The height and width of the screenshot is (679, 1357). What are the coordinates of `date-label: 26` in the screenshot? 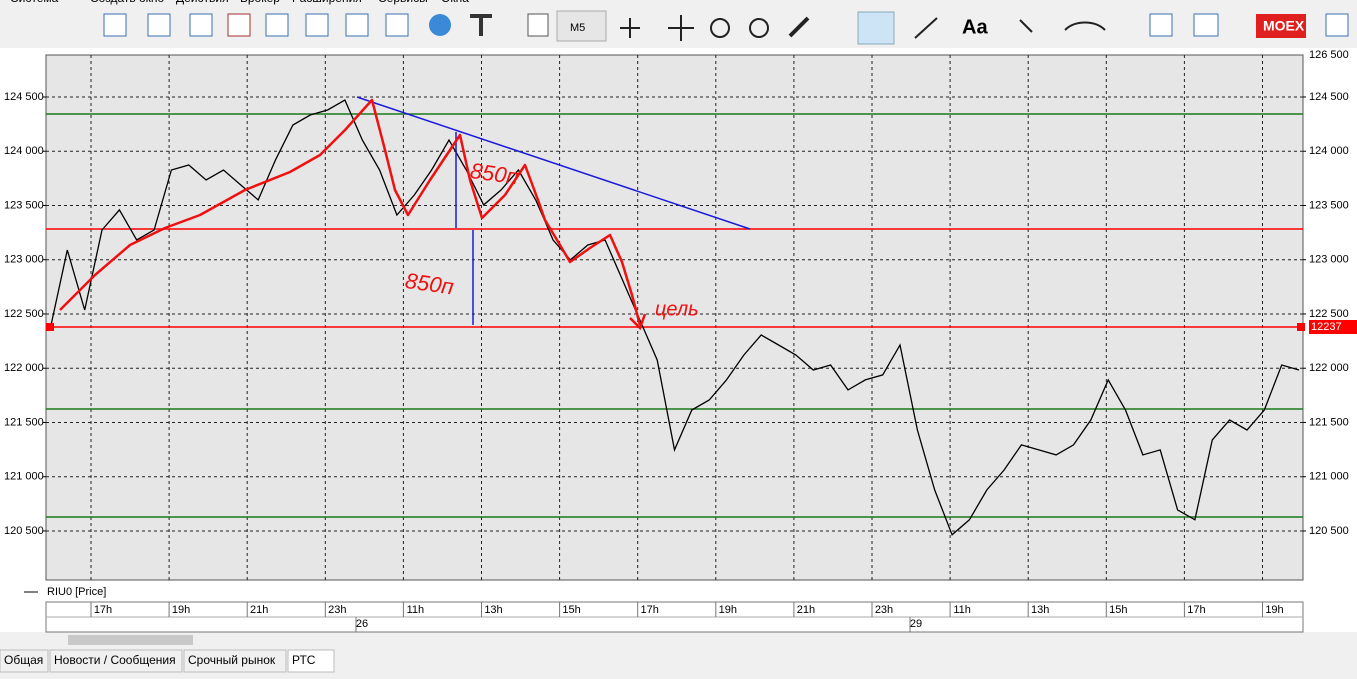 It's located at (362, 624).